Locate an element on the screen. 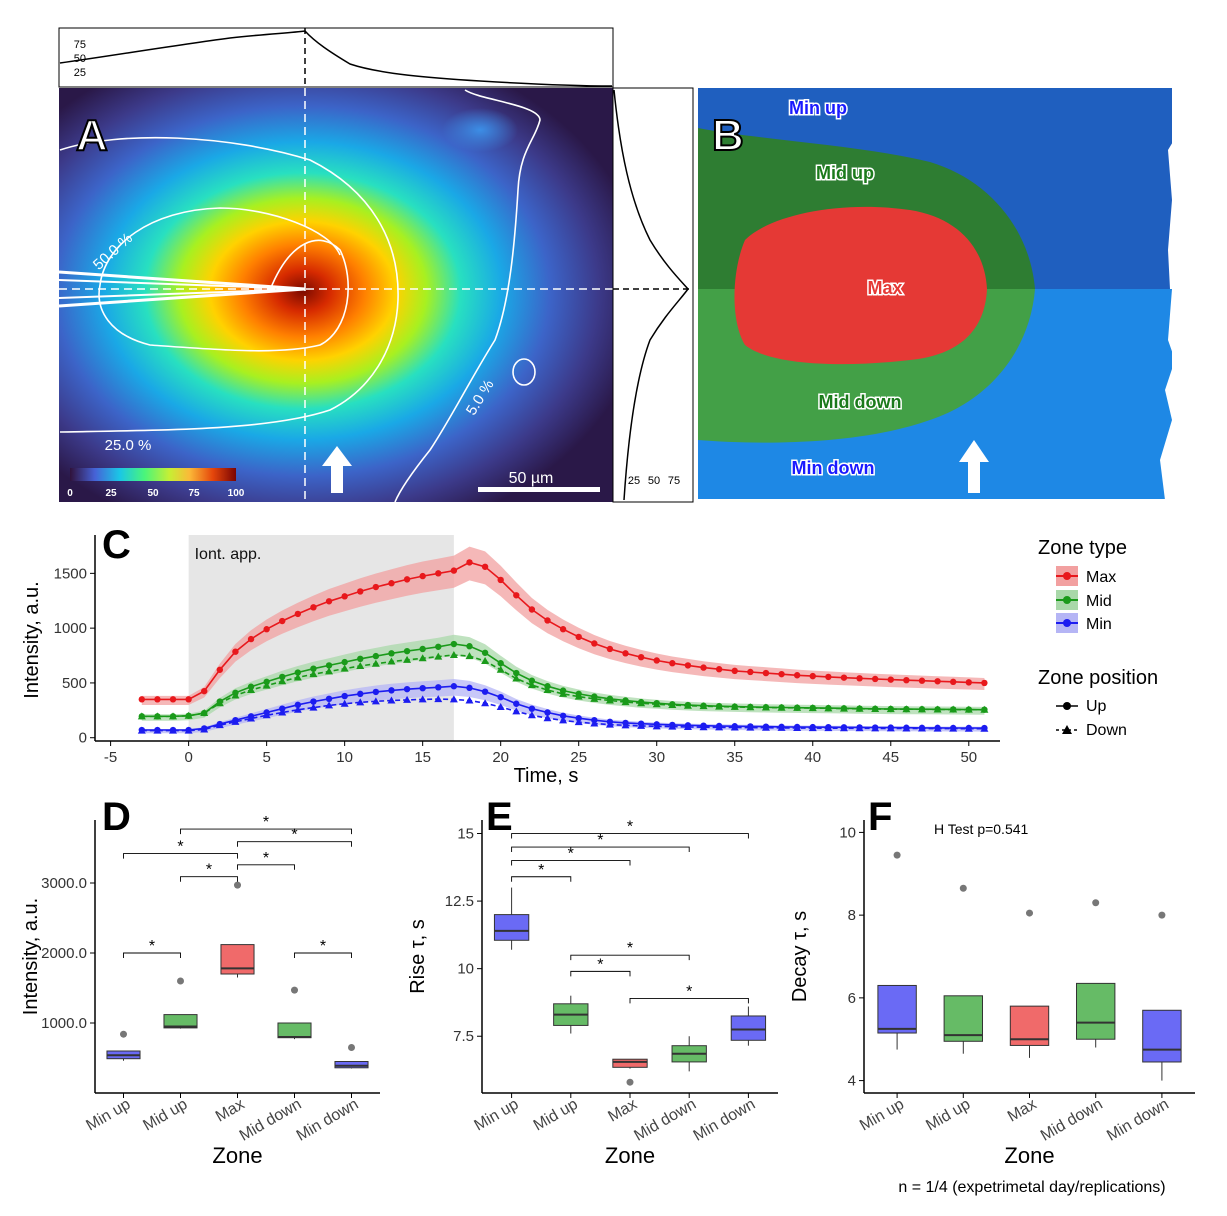 Image resolution: width=1227 pixels, height=1216 pixels. x-tick-label: Min up is located at coordinates (497, 1115).